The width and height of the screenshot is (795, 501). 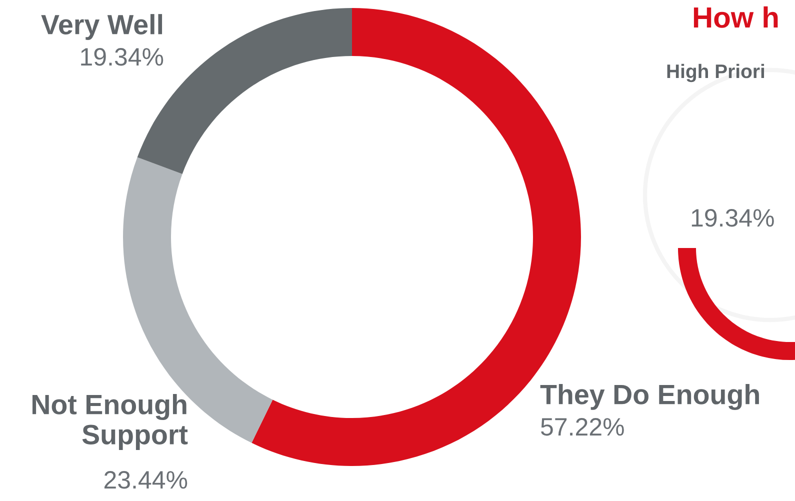 What do you see at coordinates (110, 422) in the screenshot?
I see `slice-label: Not Enough Support` at bounding box center [110, 422].